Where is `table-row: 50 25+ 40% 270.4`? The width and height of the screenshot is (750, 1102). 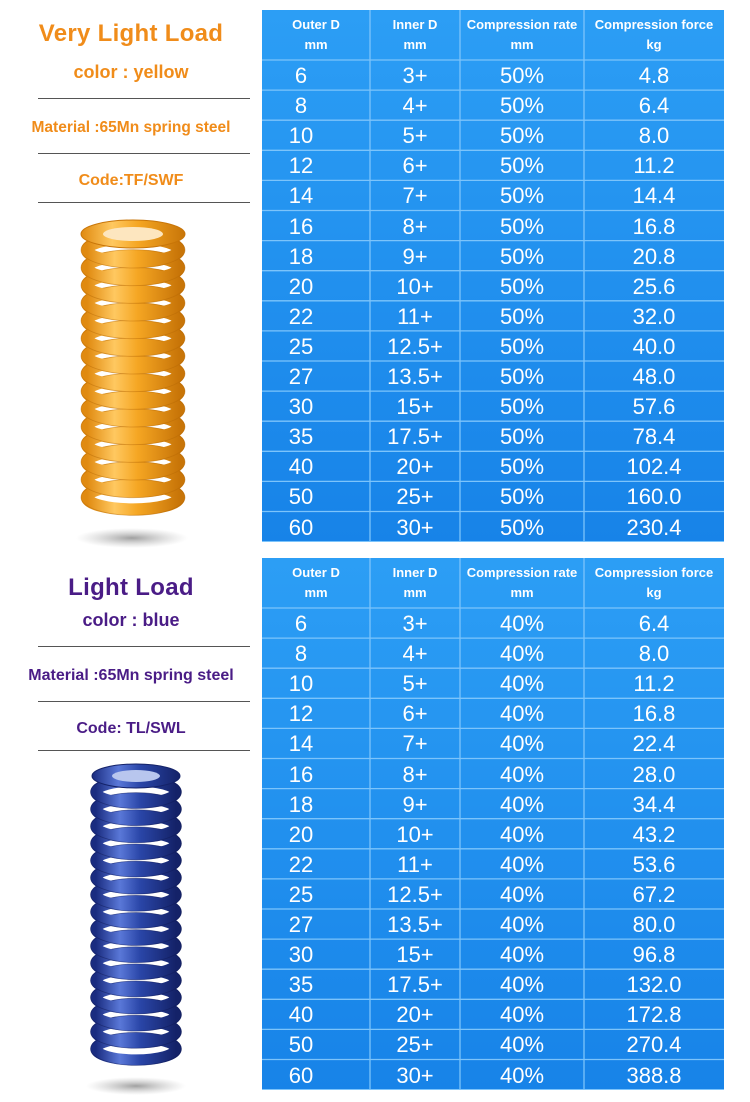 table-row: 50 25+ 40% 270.4 is located at coordinates (493, 1044).